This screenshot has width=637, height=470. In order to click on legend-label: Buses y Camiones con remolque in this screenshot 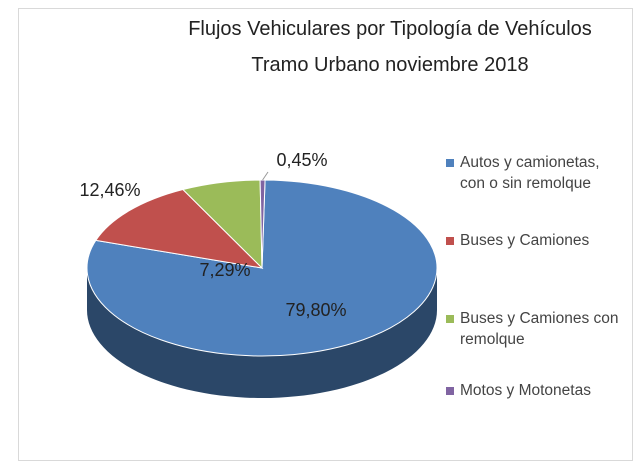, I will do `click(539, 329)`.